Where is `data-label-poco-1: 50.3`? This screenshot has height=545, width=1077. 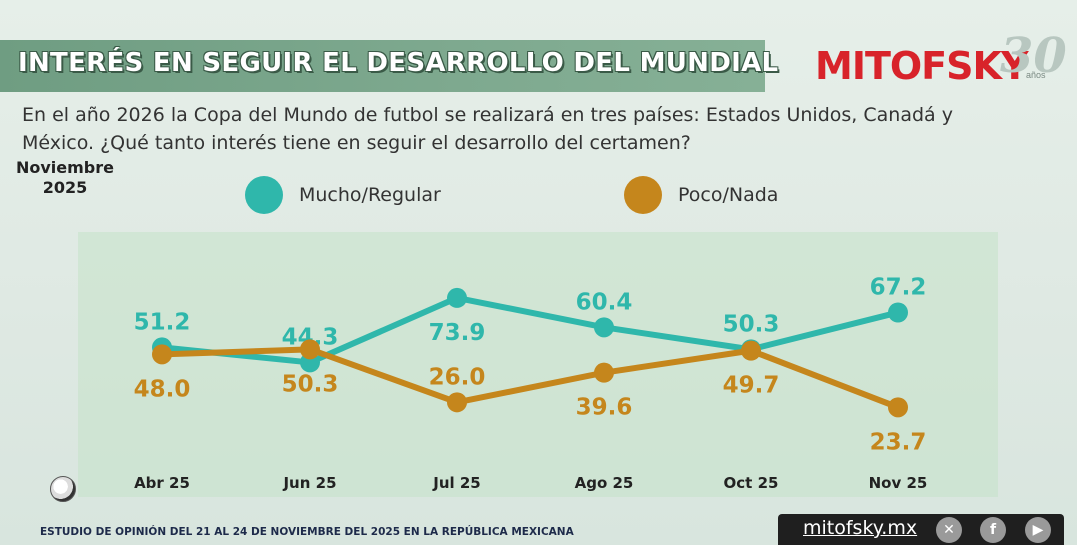 data-label-poco-1: 50.3 is located at coordinates (310, 384).